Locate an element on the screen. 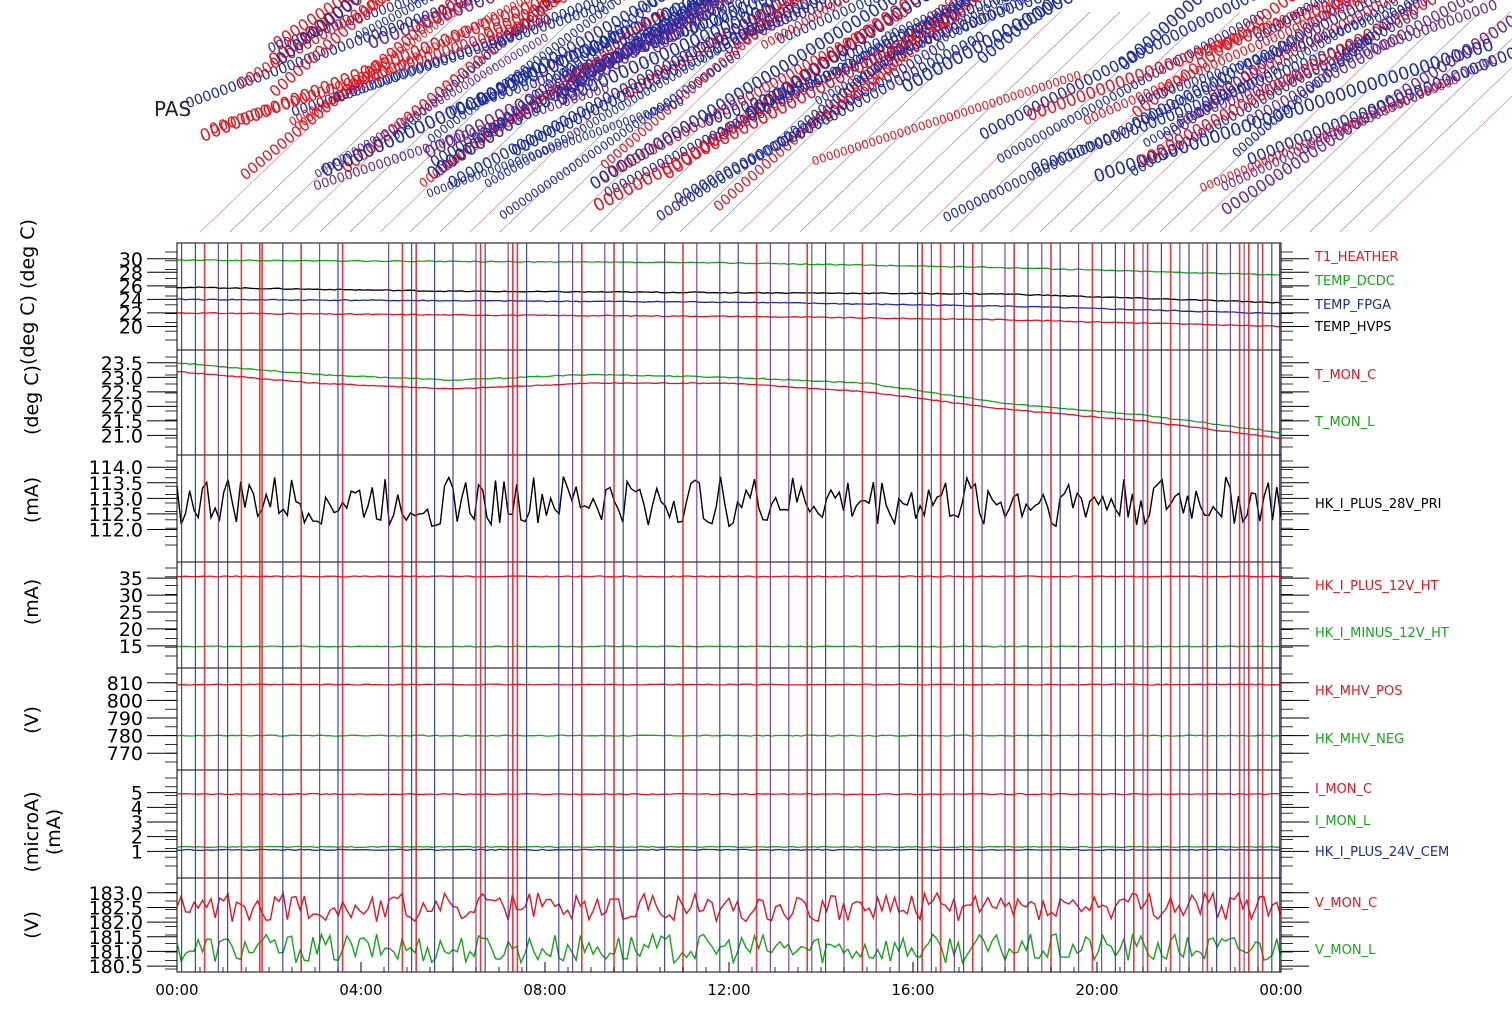 The width and height of the screenshot is (1512, 1020). series-label: TEMP_HVPS is located at coordinates (1352, 327).